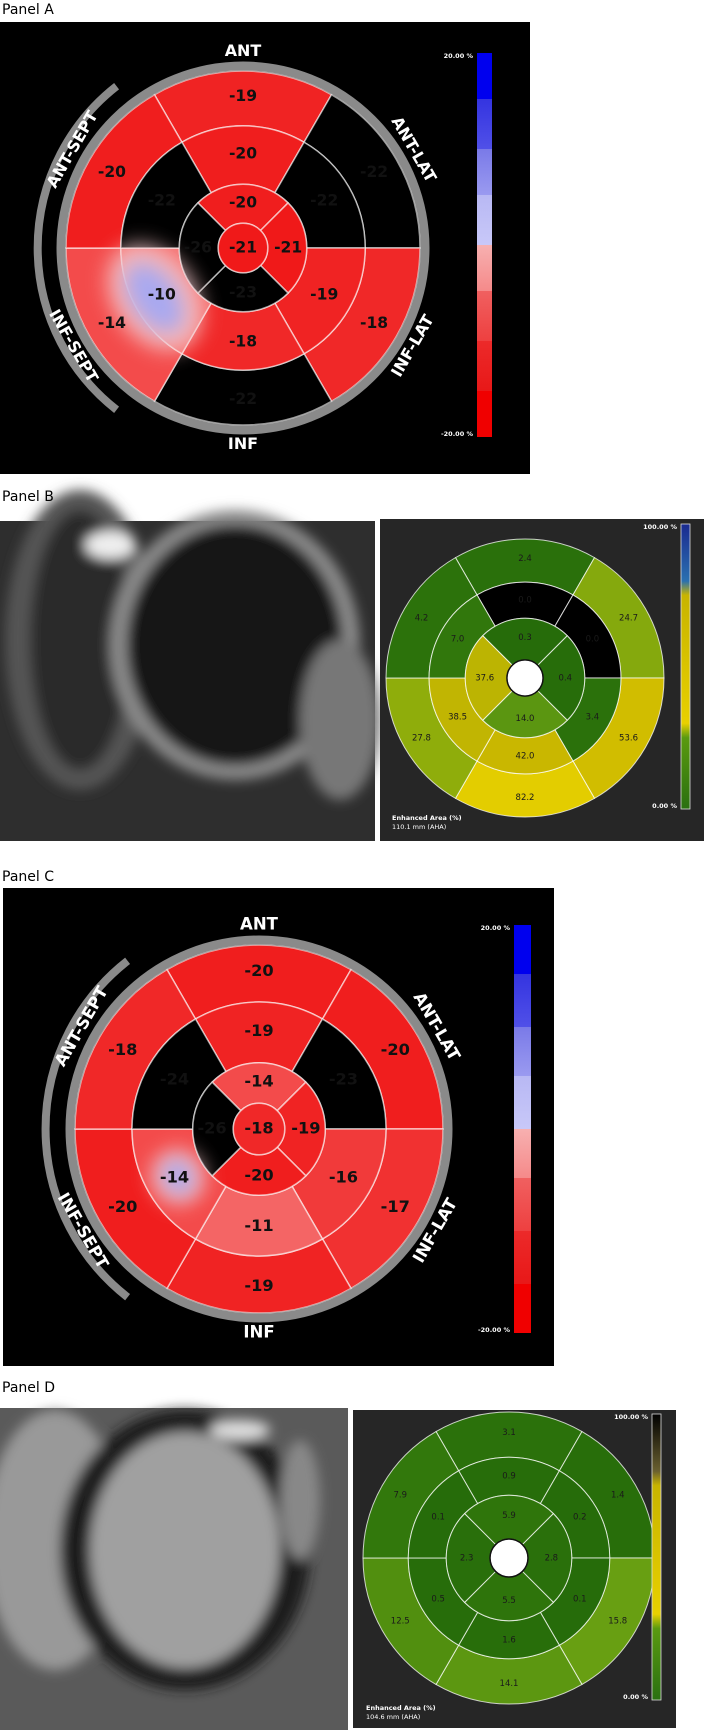 This screenshot has height=1731, width=704. Describe the element at coordinates (400, 1621) in the screenshot. I see `segment-value: 12.5` at that location.